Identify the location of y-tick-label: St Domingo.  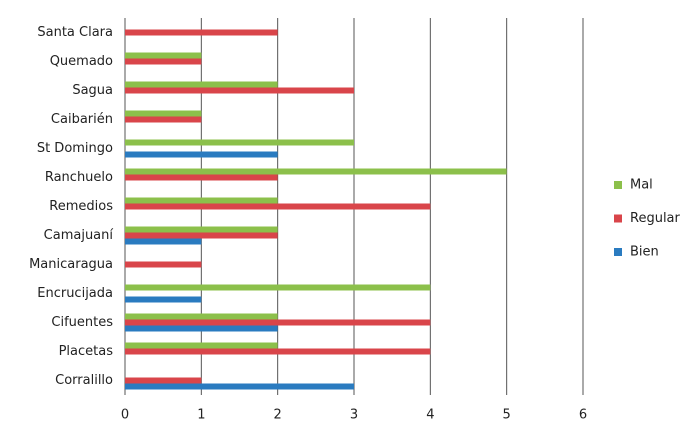
(75, 148).